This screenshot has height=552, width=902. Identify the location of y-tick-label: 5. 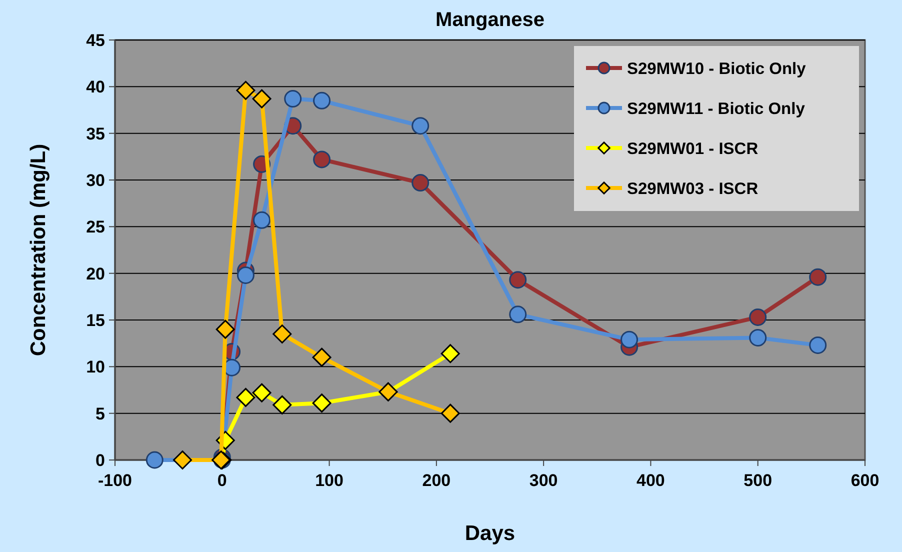
(100, 414).